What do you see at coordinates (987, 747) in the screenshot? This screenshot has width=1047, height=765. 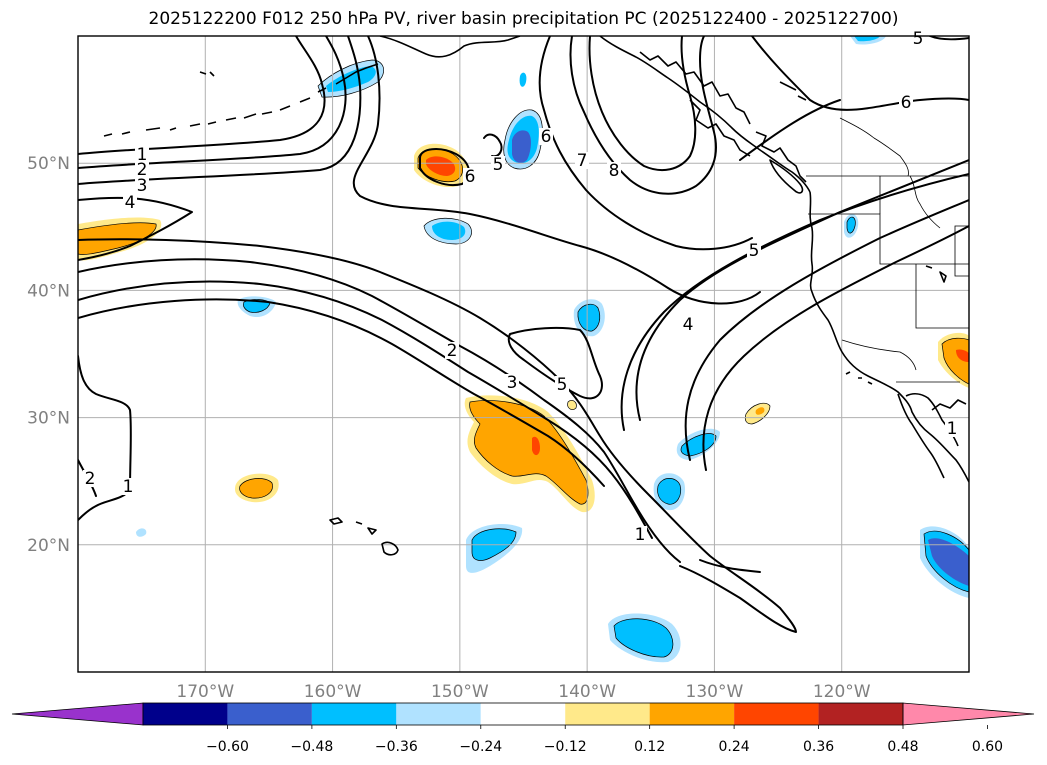 I see `colorbar-tick-label: 0.60` at bounding box center [987, 747].